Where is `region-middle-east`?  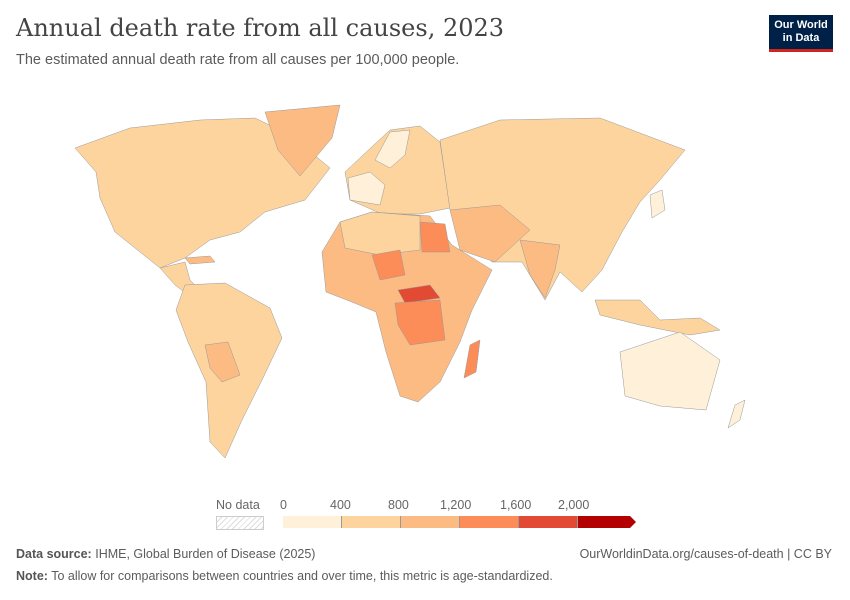
region-middle-east is located at coordinates (490, 233).